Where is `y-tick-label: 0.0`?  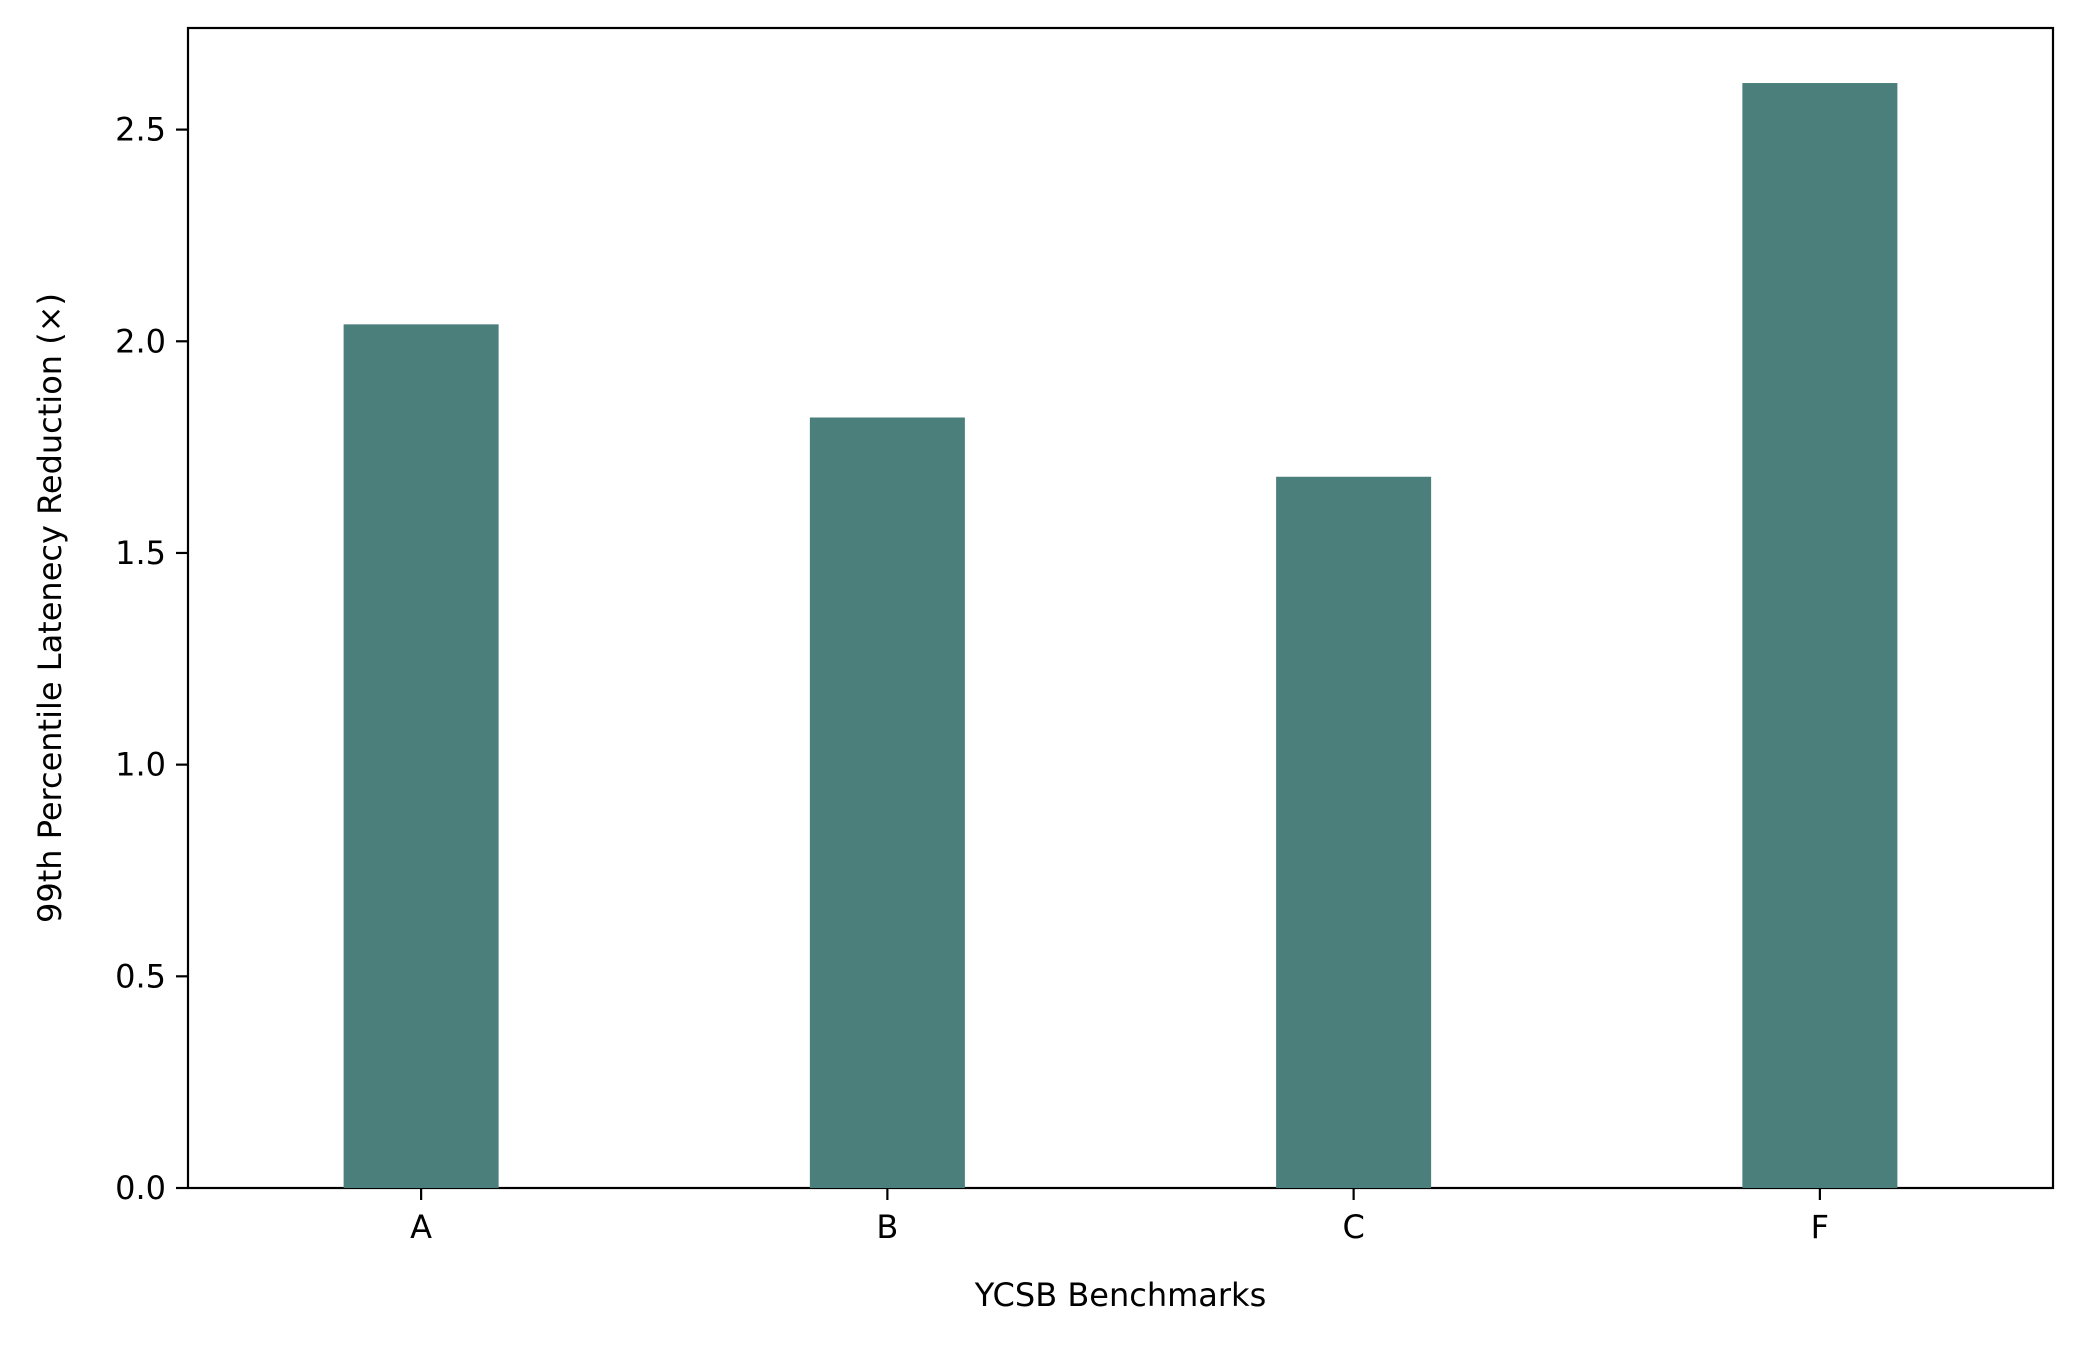 y-tick-label: 0.0 is located at coordinates (140, 1188).